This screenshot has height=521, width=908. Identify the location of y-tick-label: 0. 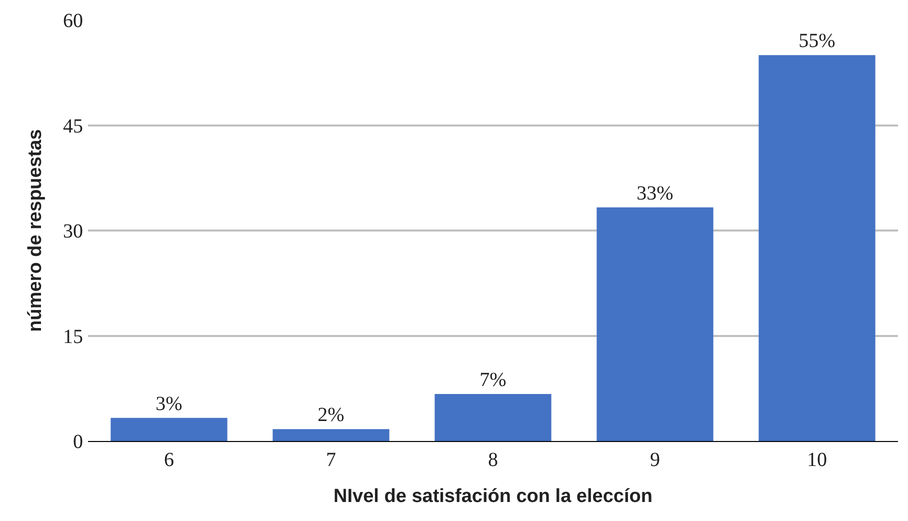
(78, 442).